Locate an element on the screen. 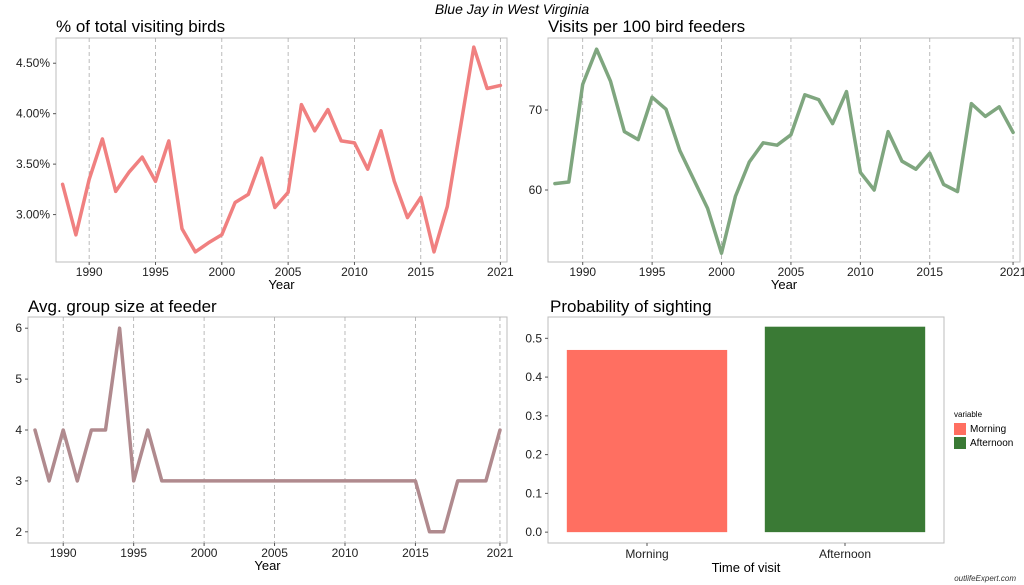  legend-item-morning: Morning is located at coordinates (983, 429).